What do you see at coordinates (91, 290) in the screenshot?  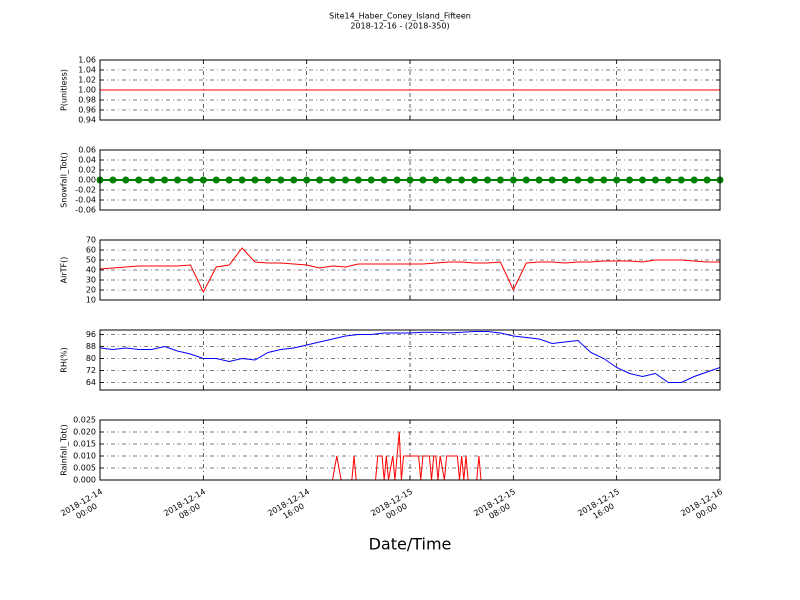 I see `y-tick-label: 20` at bounding box center [91, 290].